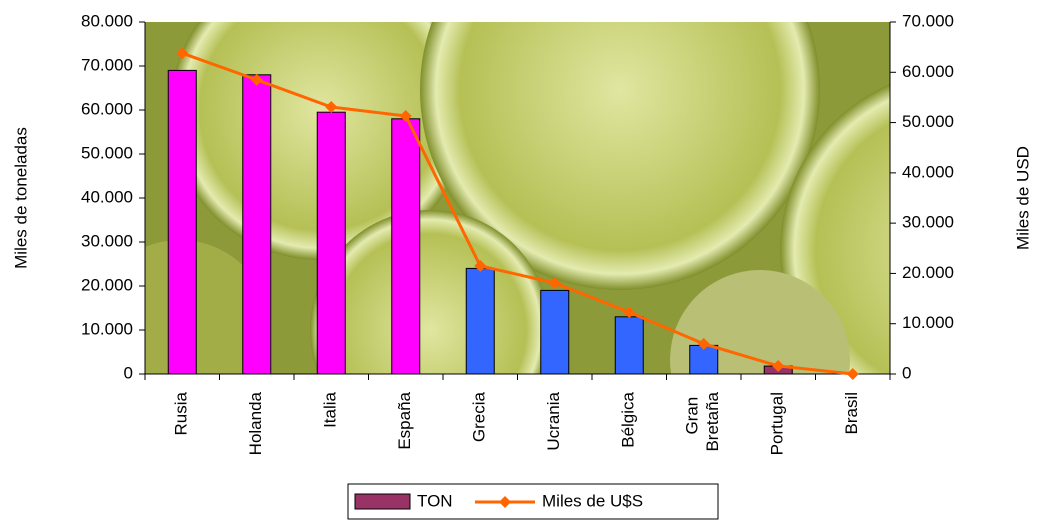 Image resolution: width=1041 pixels, height=528 pixels. I want to click on y2-tick-label: 60.000, so click(928, 71).